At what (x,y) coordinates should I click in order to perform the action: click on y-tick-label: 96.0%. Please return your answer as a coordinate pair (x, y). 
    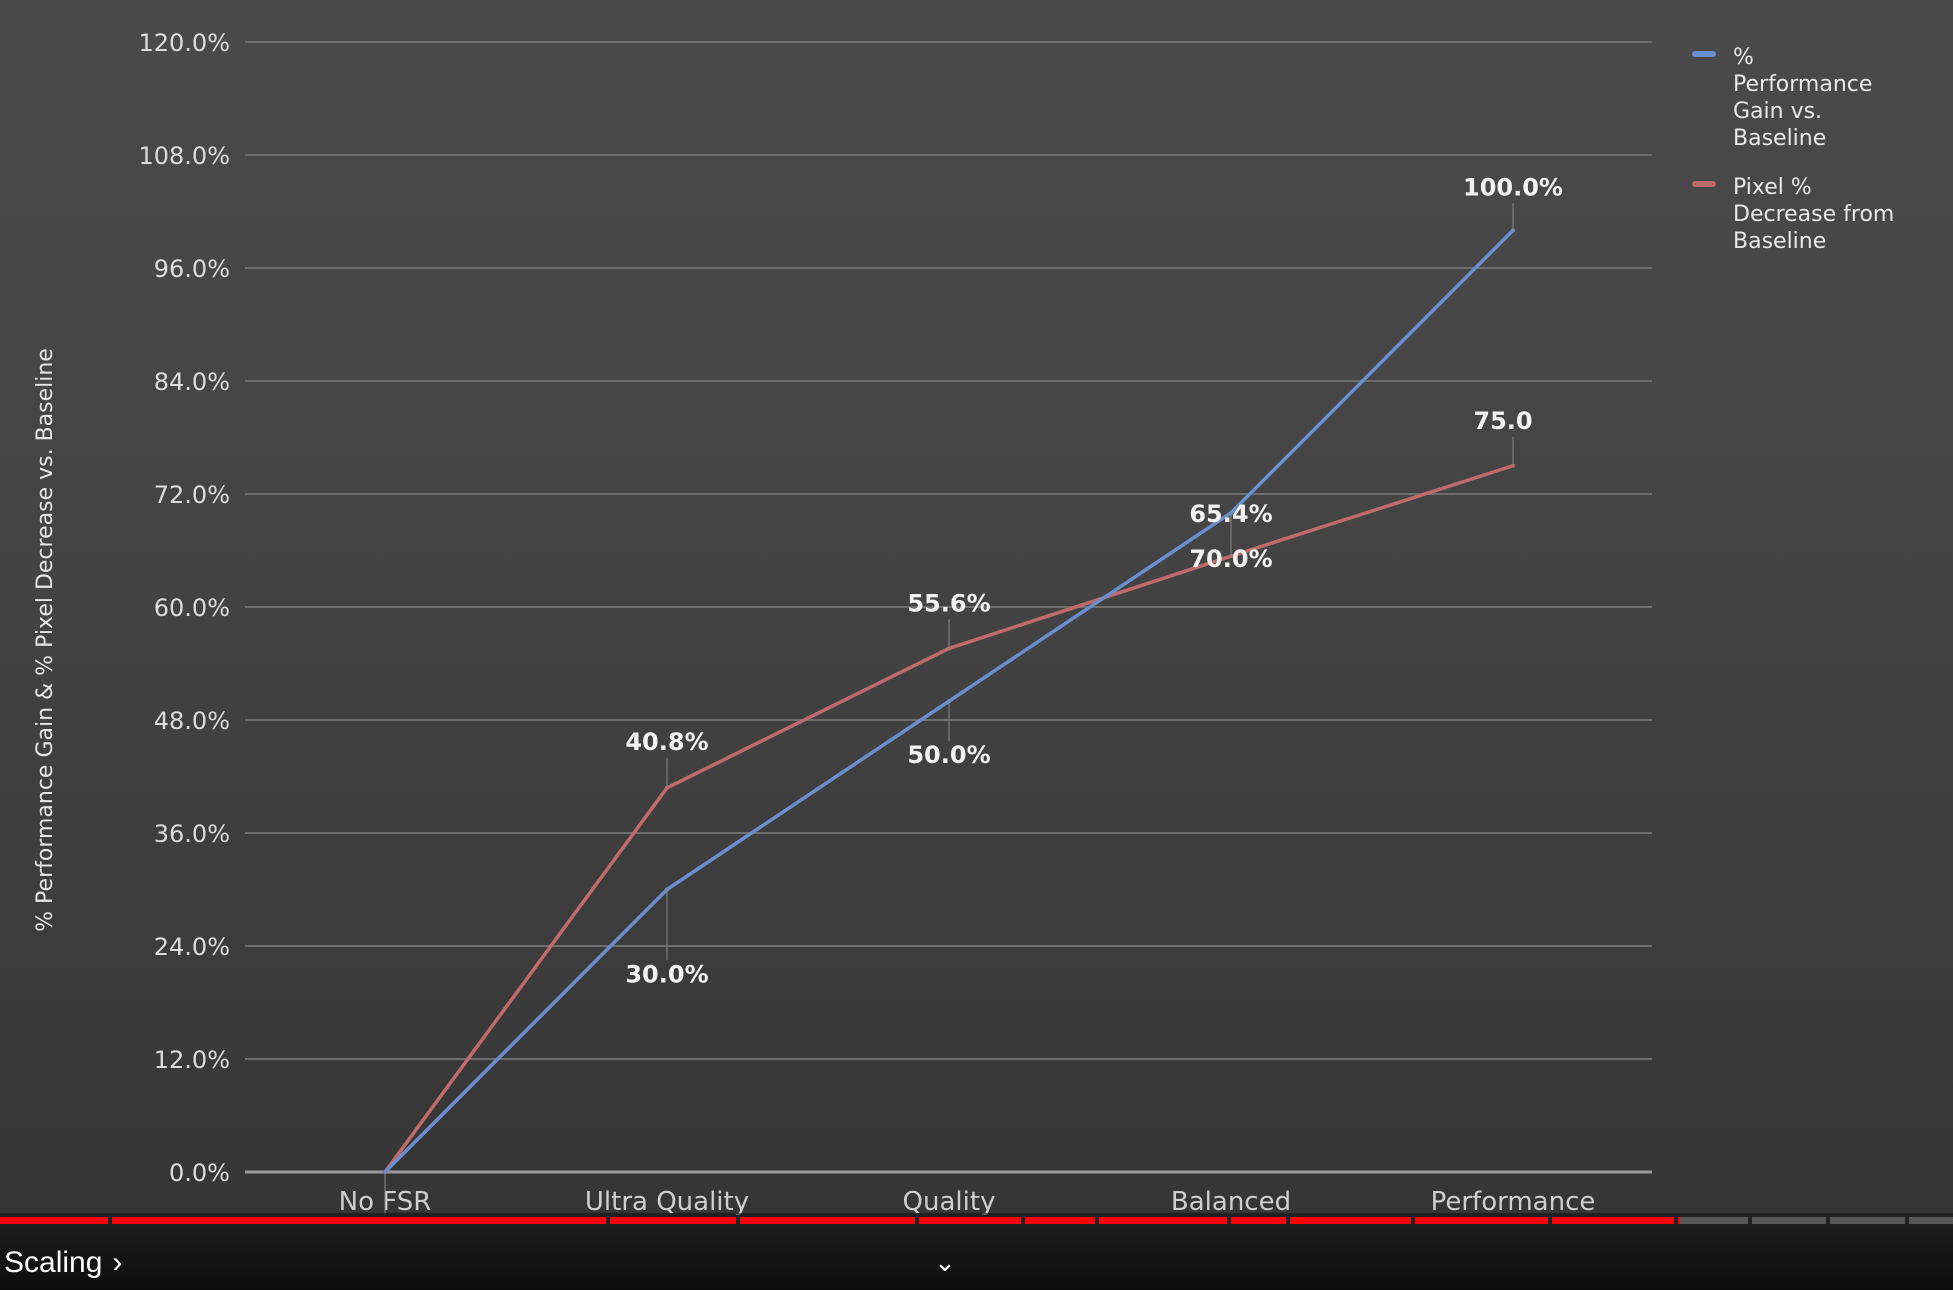
    Looking at the image, I should click on (192, 269).